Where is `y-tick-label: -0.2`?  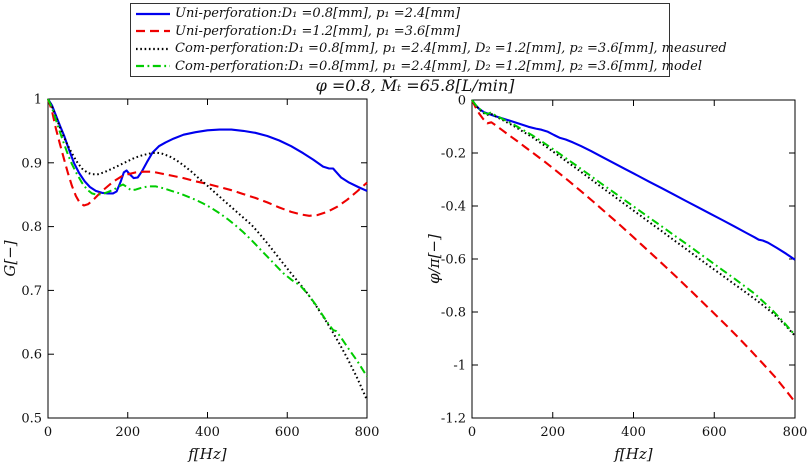 y-tick-label: -0.2 is located at coordinates (453, 154).